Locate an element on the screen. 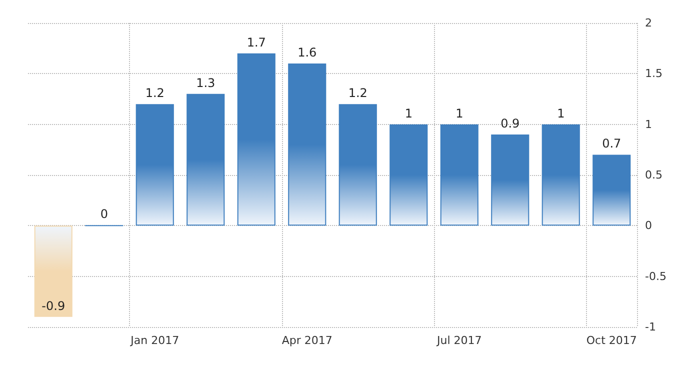 This screenshot has width=700, height=375. y-tick-label: 0 is located at coordinates (648, 225).